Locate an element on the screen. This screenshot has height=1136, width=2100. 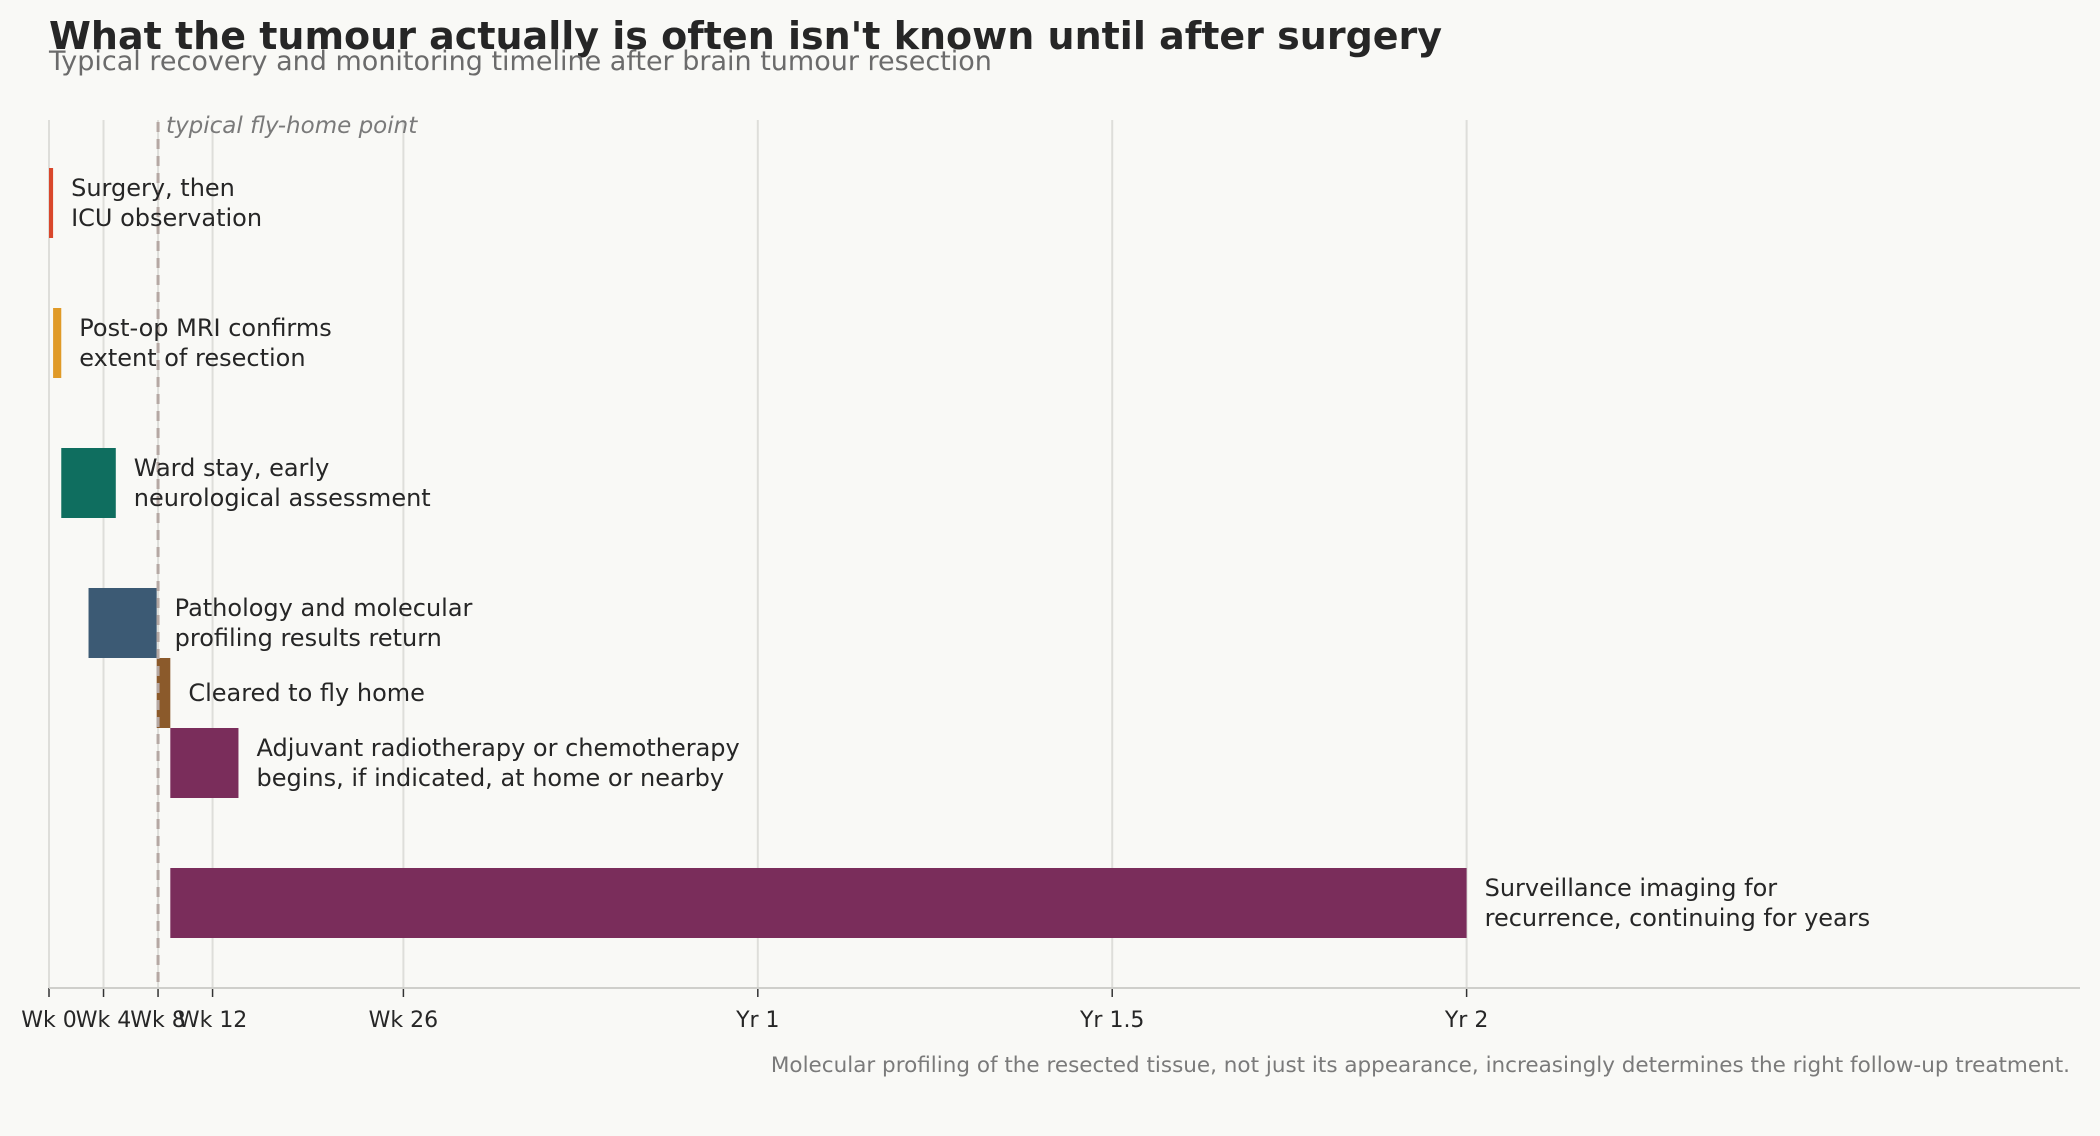
x-tick-label: Wk 0 is located at coordinates (48, 1020).